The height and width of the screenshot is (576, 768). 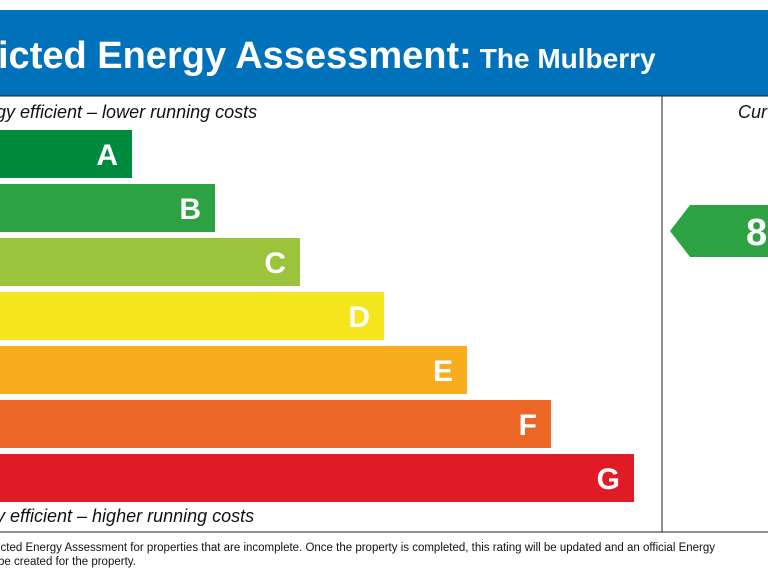 I want to click on band-letter: D, so click(x=359, y=317).